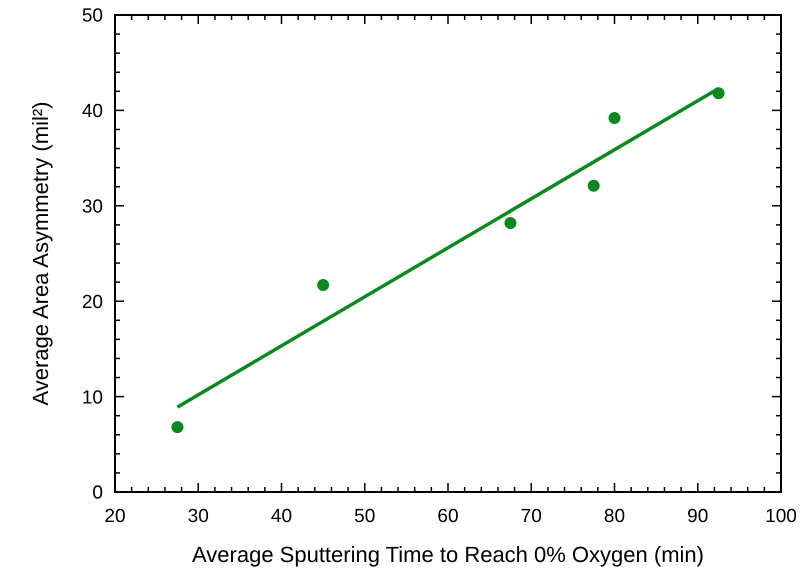 The width and height of the screenshot is (809, 579). What do you see at coordinates (781, 516) in the screenshot?
I see `x-tick-label: 100` at bounding box center [781, 516].